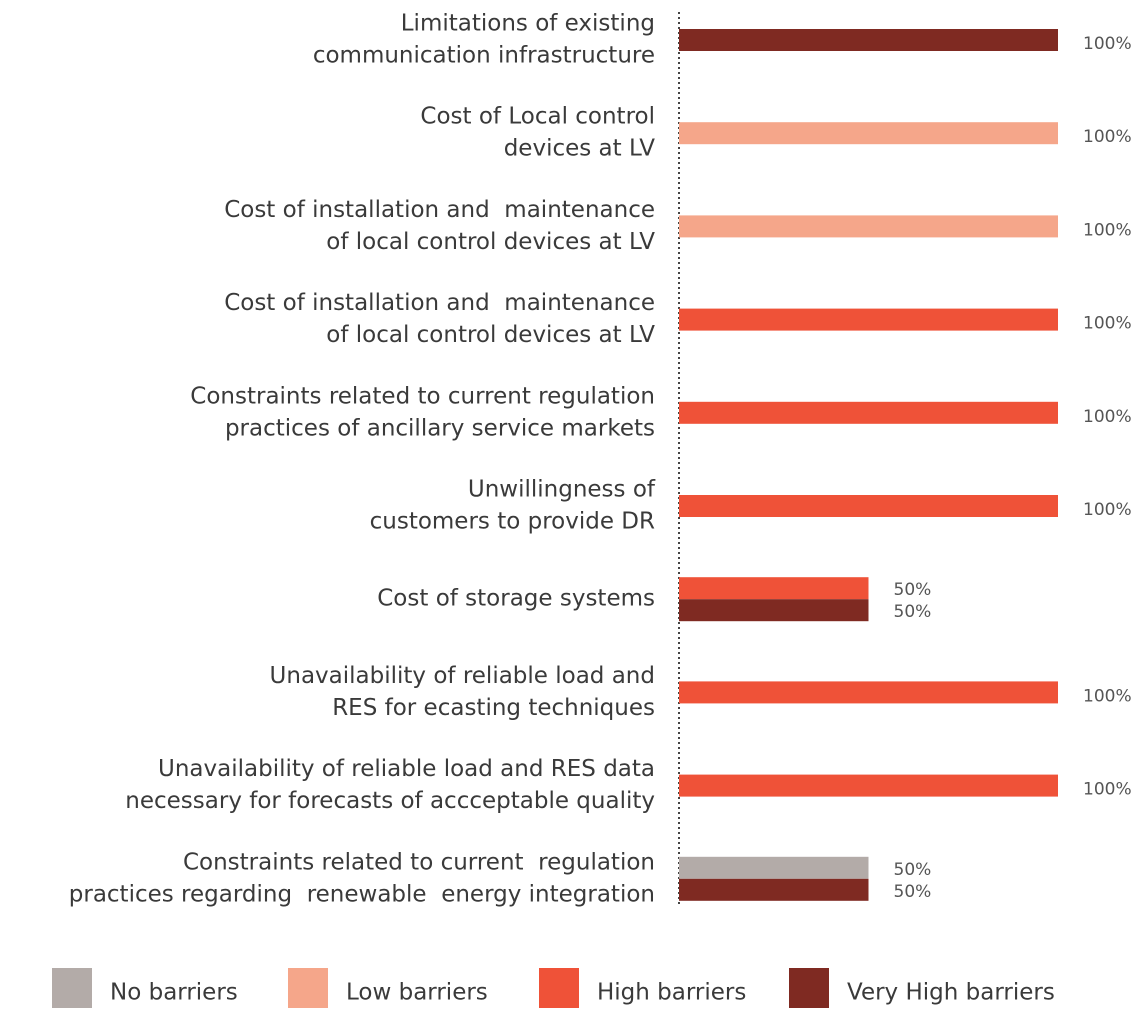 This screenshot has width=1144, height=1009. Describe the element at coordinates (462, 676) in the screenshot. I see `category-label: Unavailability of reliable load and` at that location.